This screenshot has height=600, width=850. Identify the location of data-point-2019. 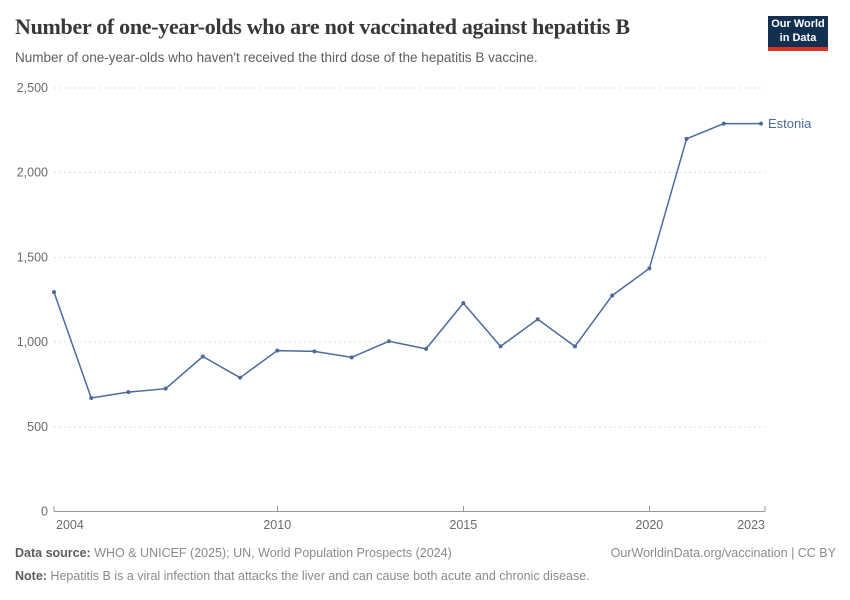
(612, 295).